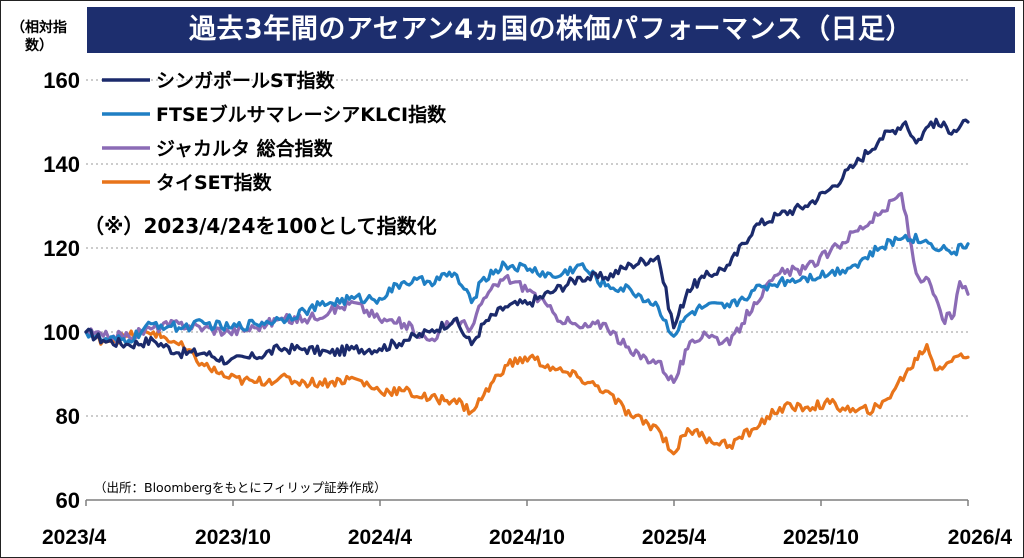 This screenshot has height=558, width=1024. Describe the element at coordinates (551, 30) in the screenshot. I see `chart-title: 過去3年間のアセアン4ヵ国の株価パフォーマンス（日足）` at that location.